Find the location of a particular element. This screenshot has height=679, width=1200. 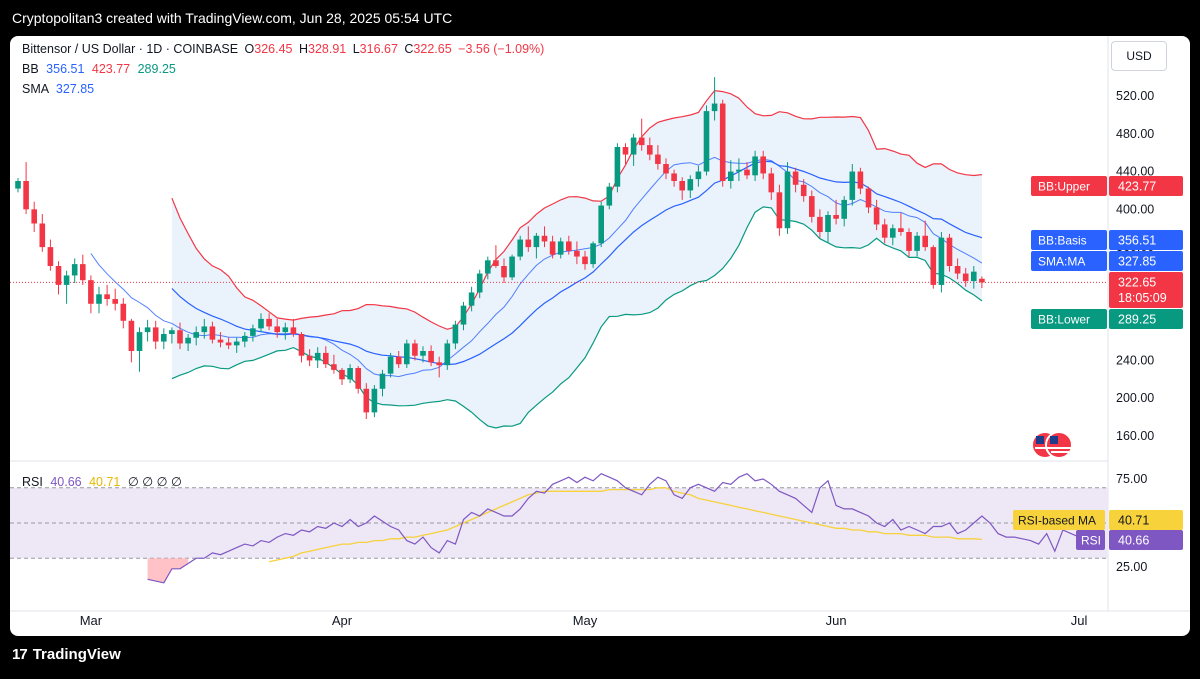

bb-legend: BB 356.51 423.77 289.25 is located at coordinates (99, 69).